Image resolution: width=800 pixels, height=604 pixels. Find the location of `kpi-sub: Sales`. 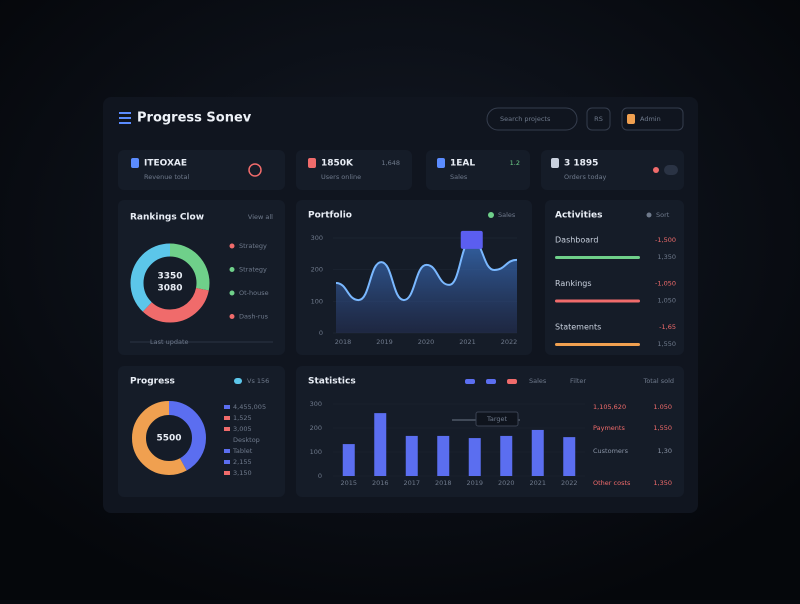

kpi-sub: Sales is located at coordinates (459, 177).